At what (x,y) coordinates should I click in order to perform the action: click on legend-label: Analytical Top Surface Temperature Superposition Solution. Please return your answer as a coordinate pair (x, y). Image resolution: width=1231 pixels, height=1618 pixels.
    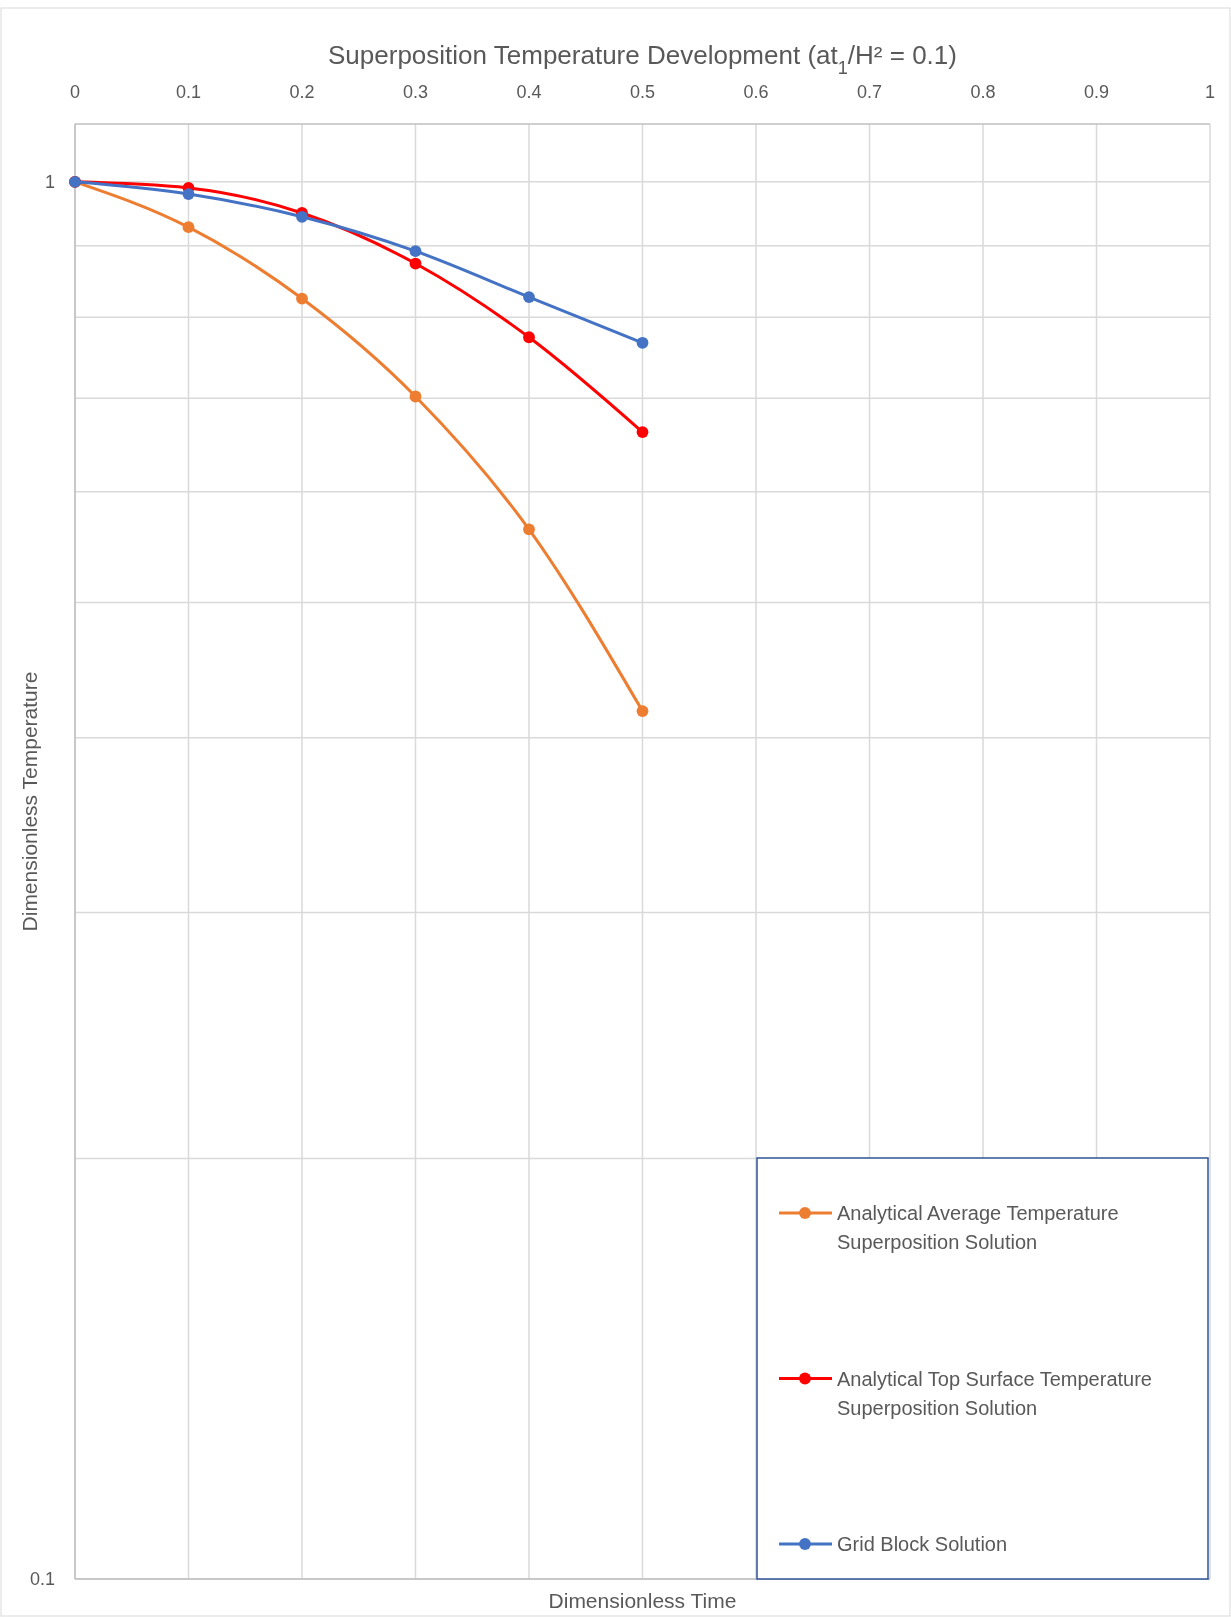
    Looking at the image, I should click on (994, 1393).